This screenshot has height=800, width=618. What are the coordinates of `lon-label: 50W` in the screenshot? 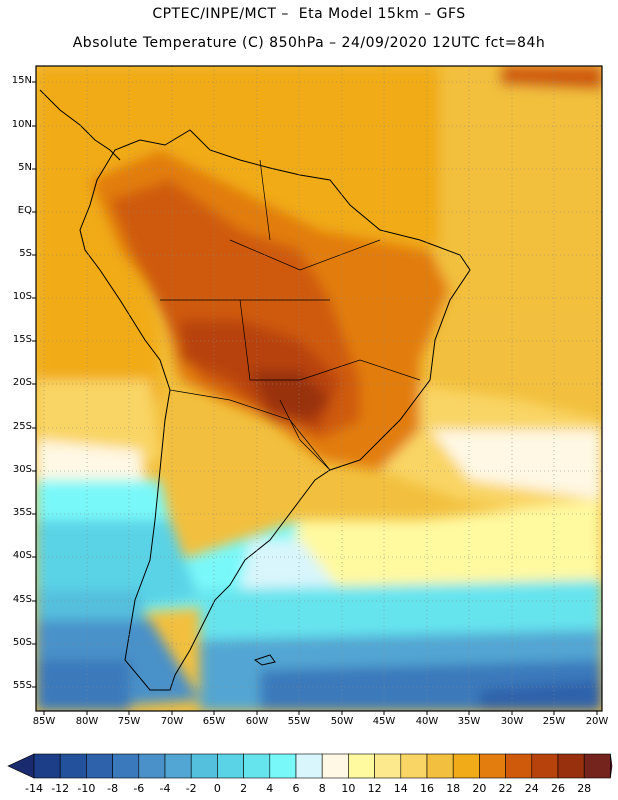 It's located at (342, 721).